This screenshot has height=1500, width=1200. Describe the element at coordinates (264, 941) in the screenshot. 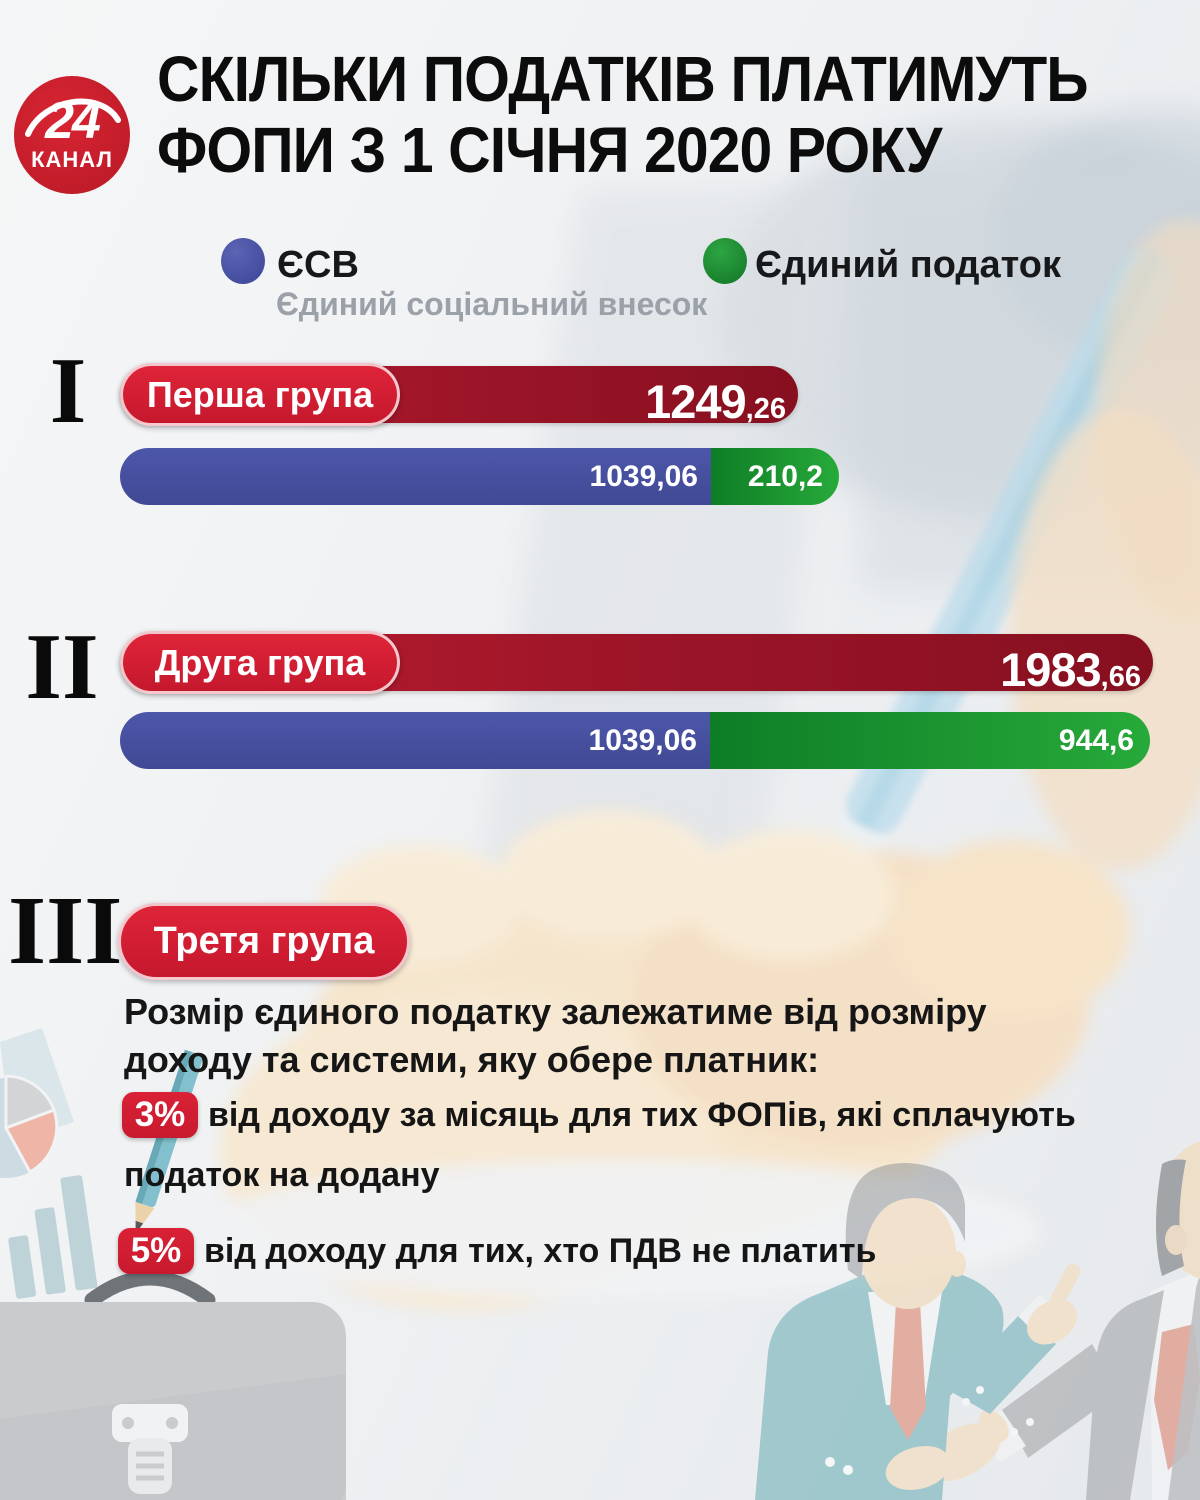

I see `group-3-name-pill: Третя група` at that location.